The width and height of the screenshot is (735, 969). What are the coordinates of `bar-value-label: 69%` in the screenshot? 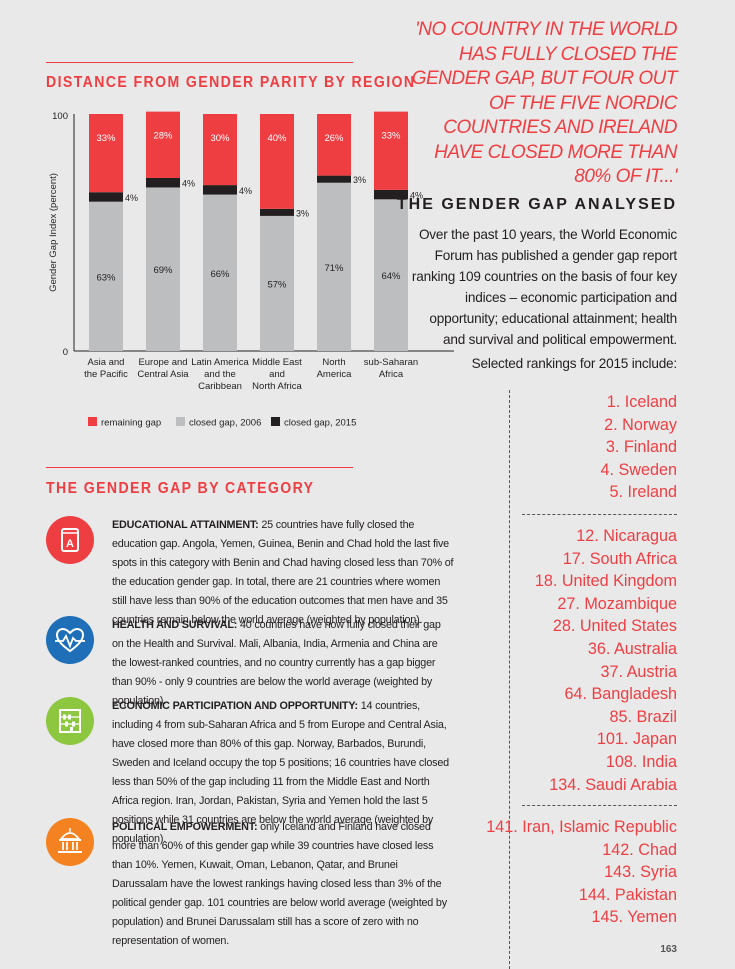 It's located at (163, 270).